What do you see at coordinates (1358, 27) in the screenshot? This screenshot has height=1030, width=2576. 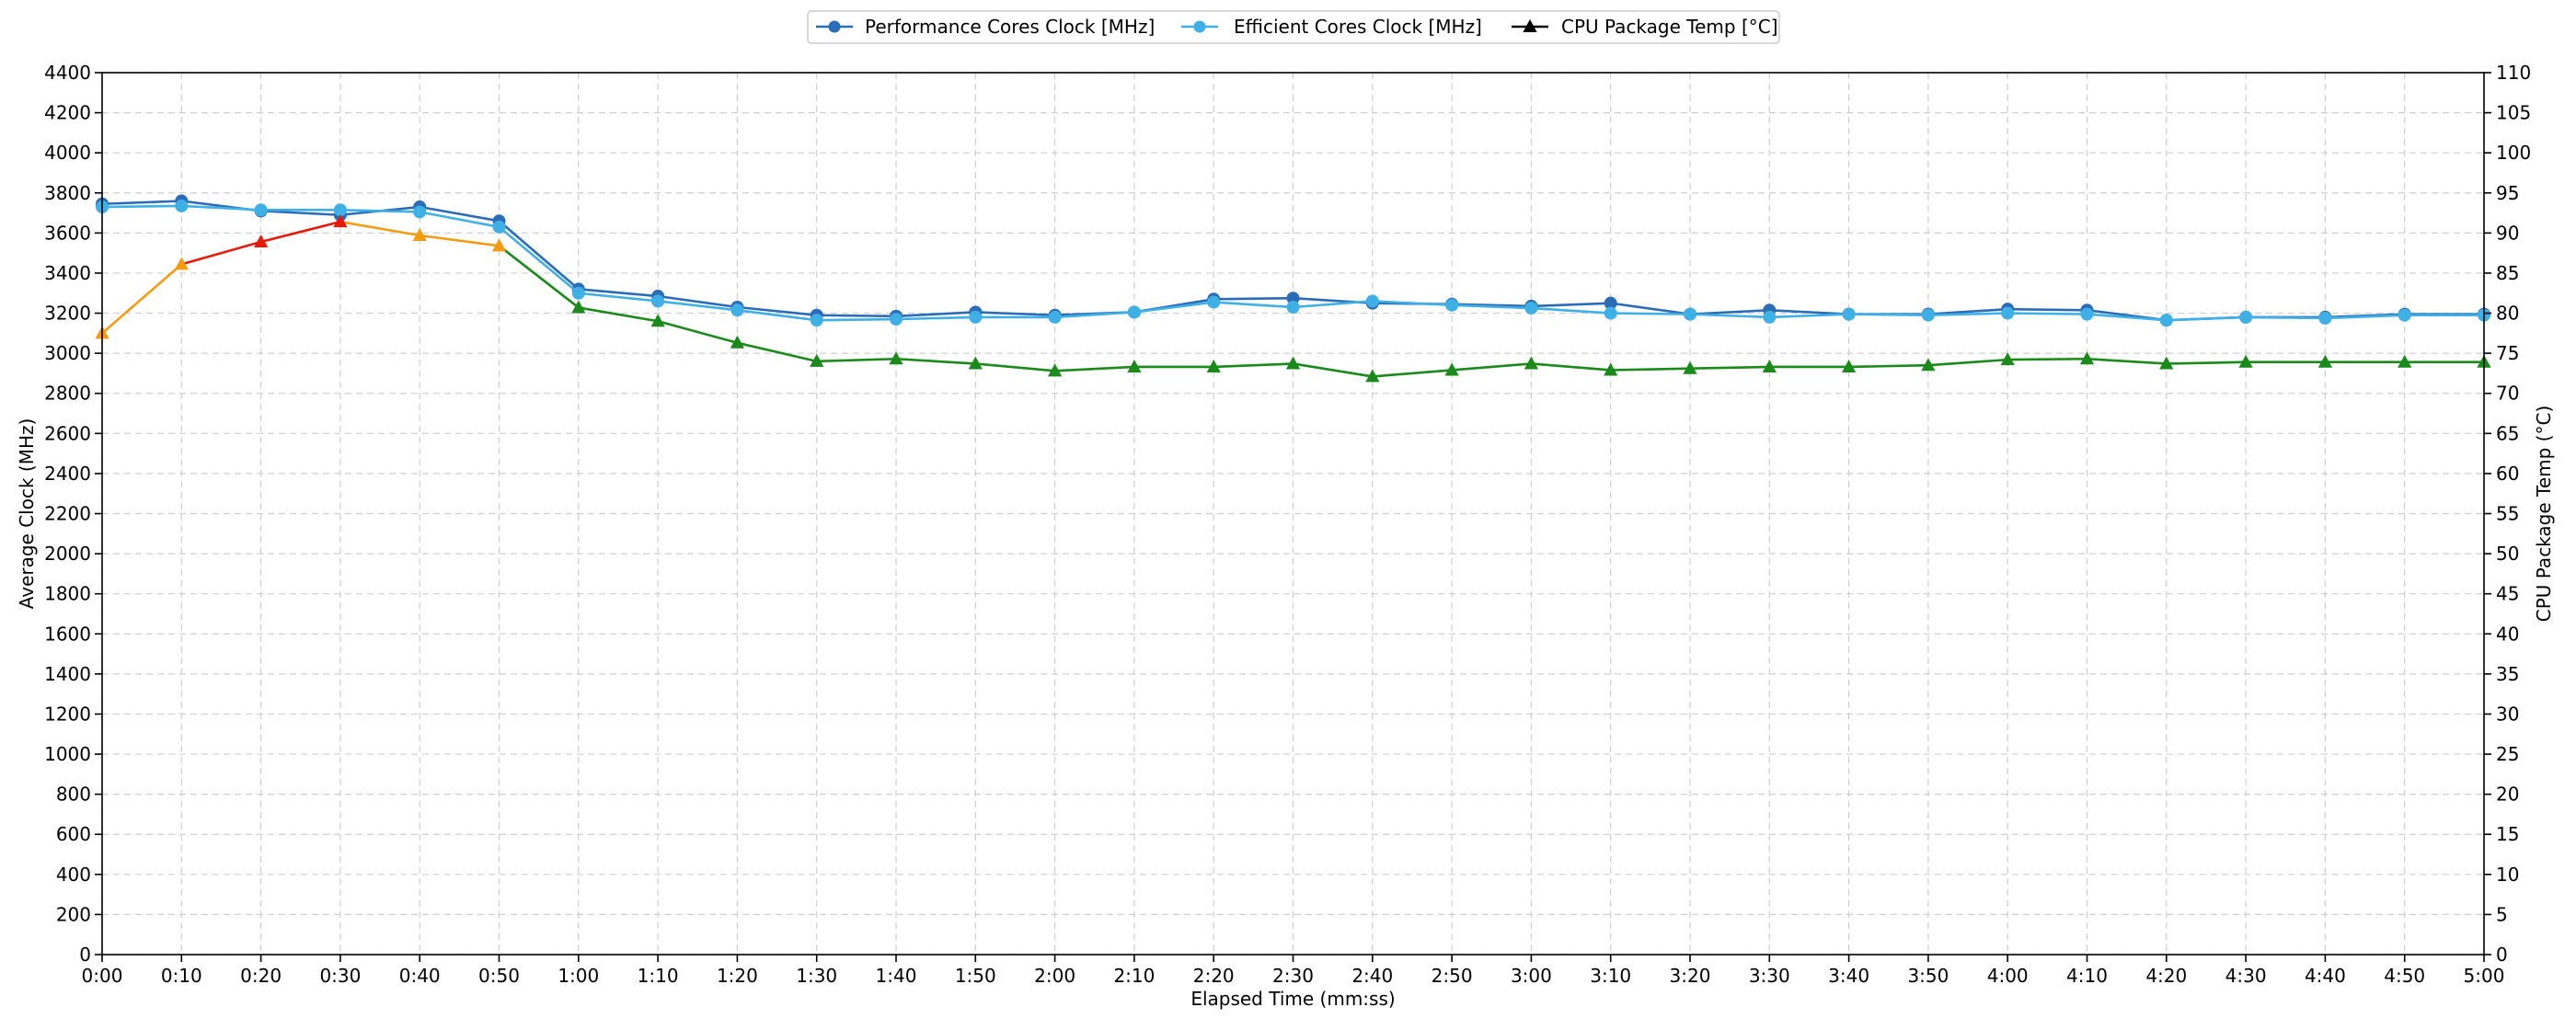 I see `legend-label: Efficient Cores Clock [MHz]` at bounding box center [1358, 27].